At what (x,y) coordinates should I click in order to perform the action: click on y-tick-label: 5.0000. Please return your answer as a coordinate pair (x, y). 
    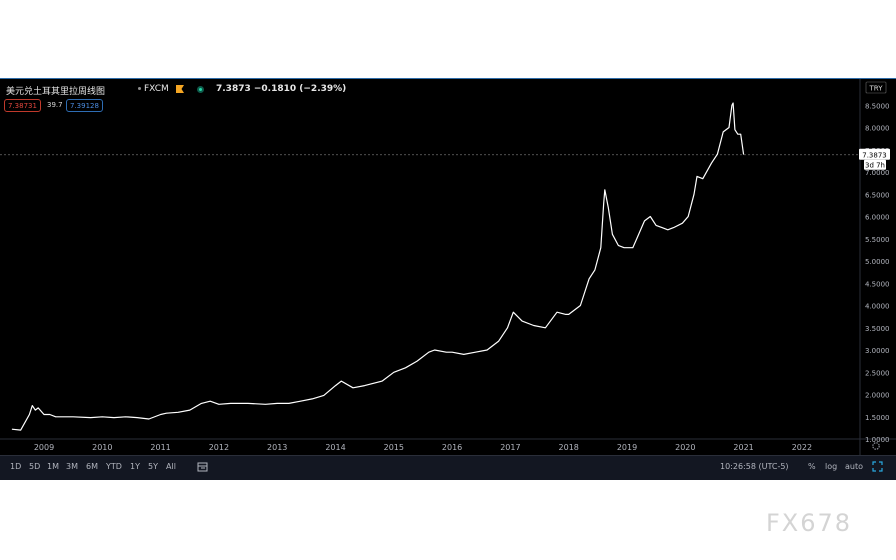
    Looking at the image, I should click on (877, 262).